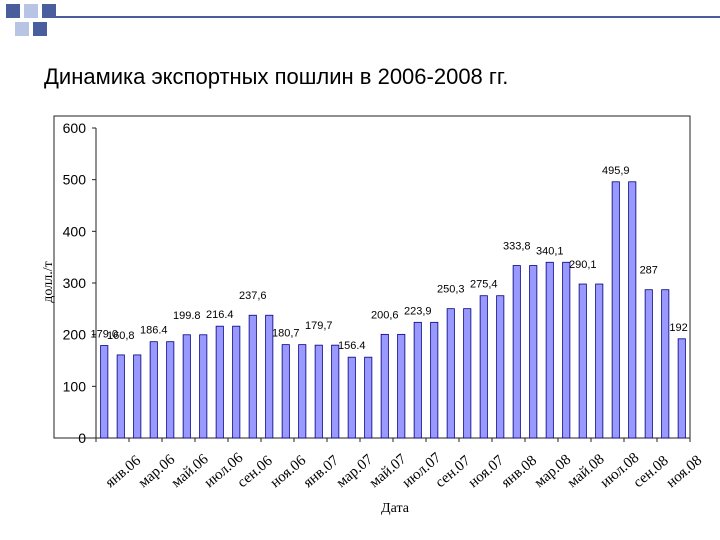 The height and width of the screenshot is (540, 720). What do you see at coordinates (678, 328) in the screenshot?
I see `data-label: 192` at bounding box center [678, 328].